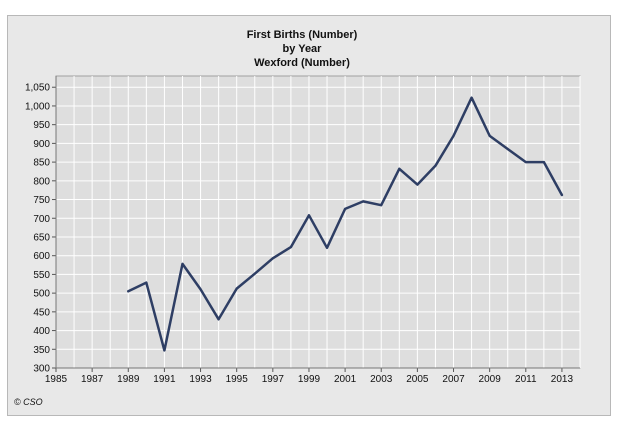  I want to click on chart-title-line-1: First Births (Number), so click(302, 35).